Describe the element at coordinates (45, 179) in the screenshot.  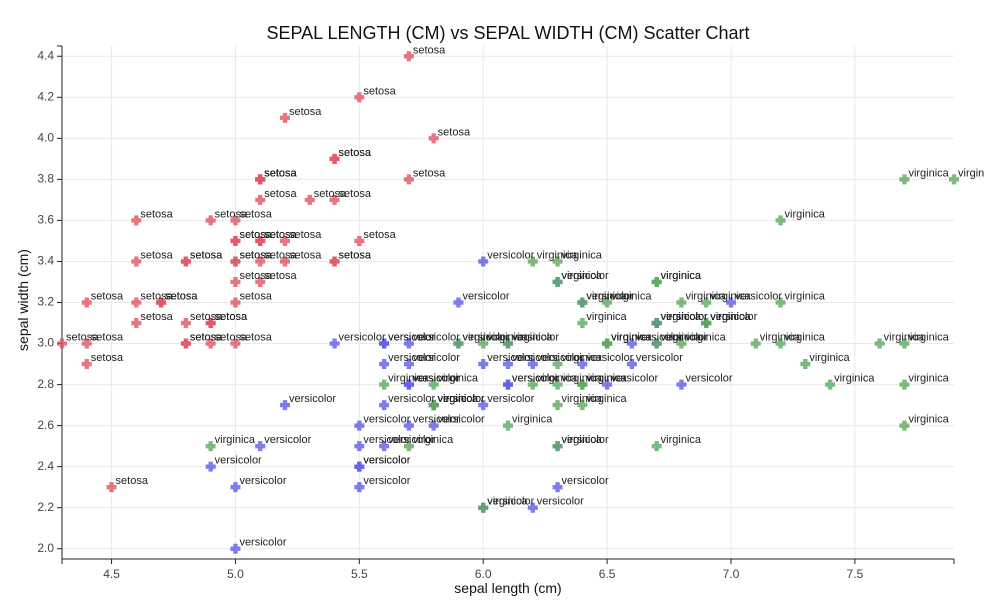
I see `y-tick-label: 3.8` at that location.